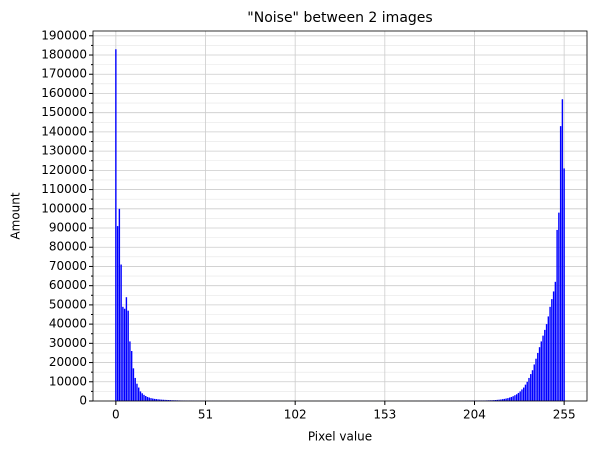  Describe the element at coordinates (295, 415) in the screenshot. I see `x-tick-label: 102` at that location.